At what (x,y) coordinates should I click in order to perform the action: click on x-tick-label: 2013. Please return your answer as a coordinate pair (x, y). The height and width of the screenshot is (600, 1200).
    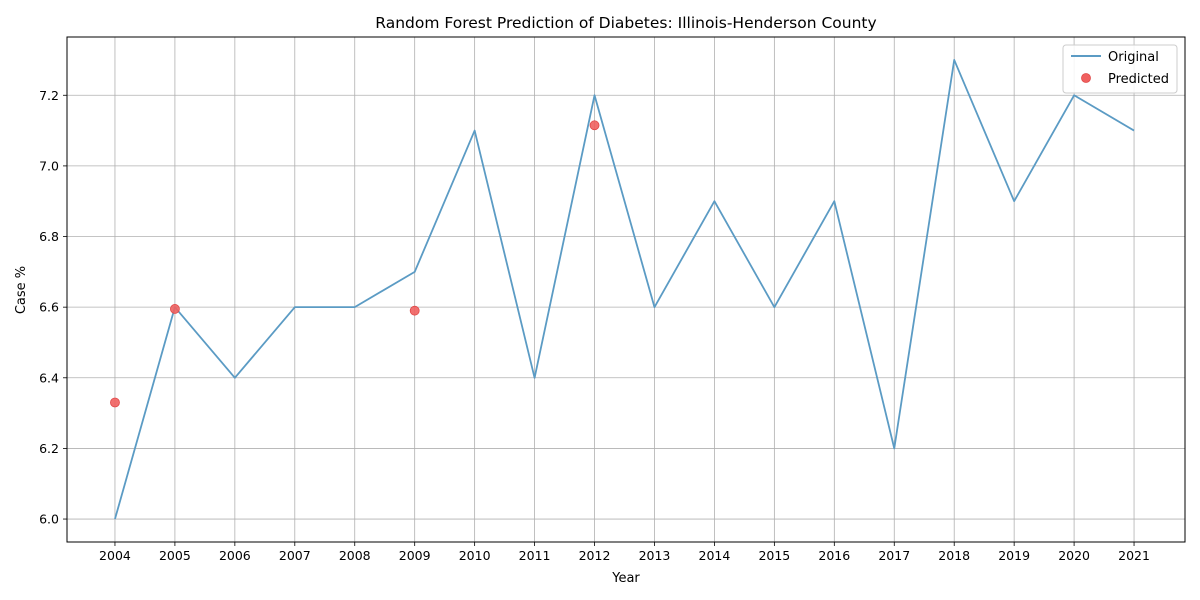
    Looking at the image, I should click on (655, 555).